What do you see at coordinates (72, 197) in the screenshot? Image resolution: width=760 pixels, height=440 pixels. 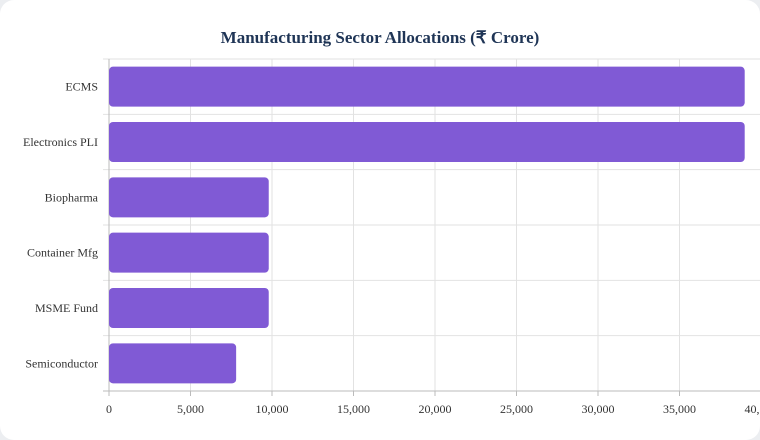 I see `category-label: Biopharma` at bounding box center [72, 197].